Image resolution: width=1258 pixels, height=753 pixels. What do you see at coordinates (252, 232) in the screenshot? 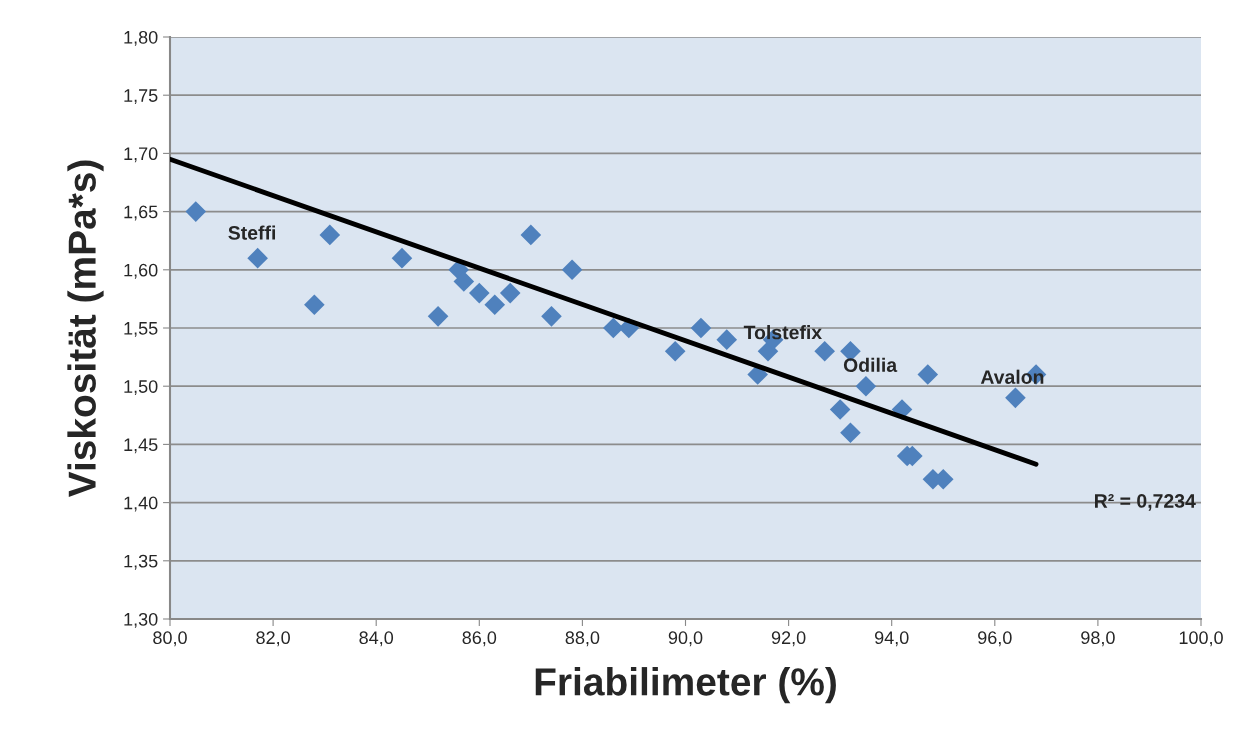
I see `annotation: Steffi` at bounding box center [252, 232].